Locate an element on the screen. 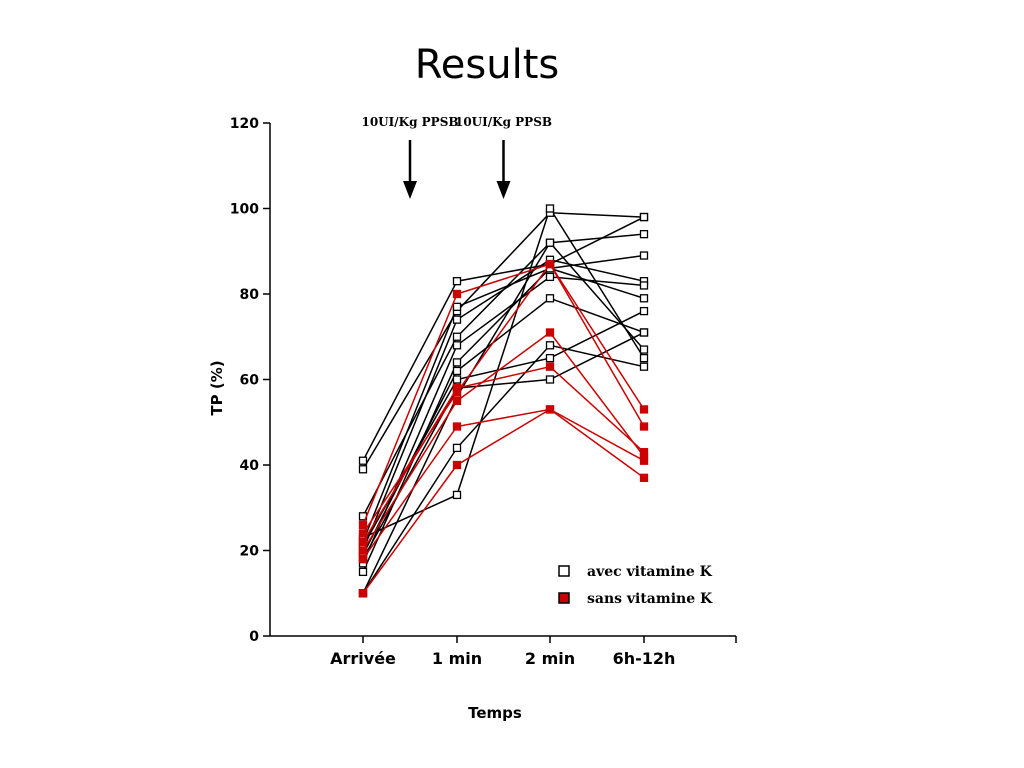 This screenshot has width=1024, height=768. y-tick-label: 120 is located at coordinates (244, 124).